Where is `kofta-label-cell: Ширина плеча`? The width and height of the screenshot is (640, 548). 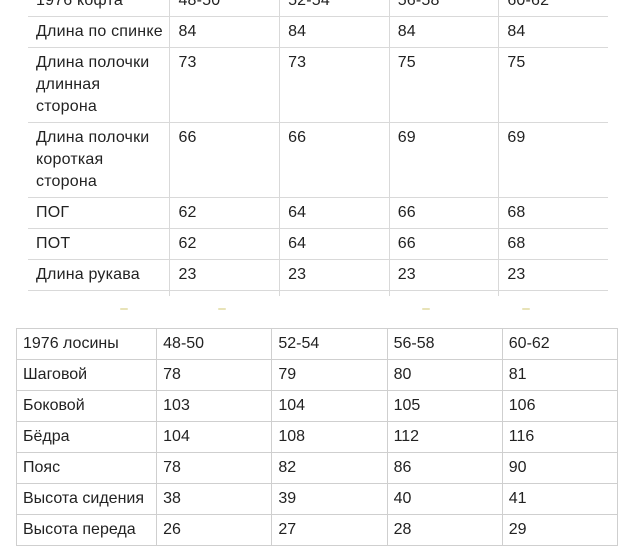 kofta-label-cell: Ширина плеча is located at coordinates (99, 293).